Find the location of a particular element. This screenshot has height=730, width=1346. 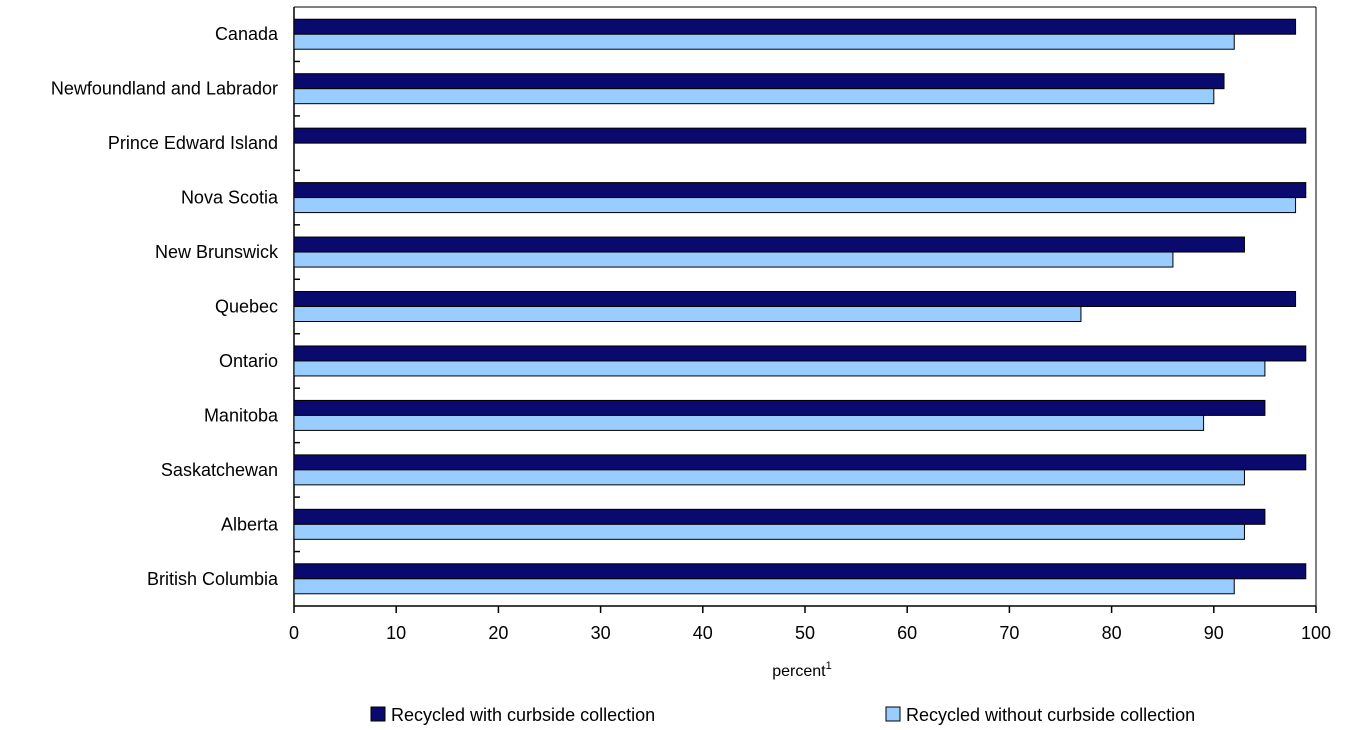

x-tick-label: 60 is located at coordinates (907, 633).